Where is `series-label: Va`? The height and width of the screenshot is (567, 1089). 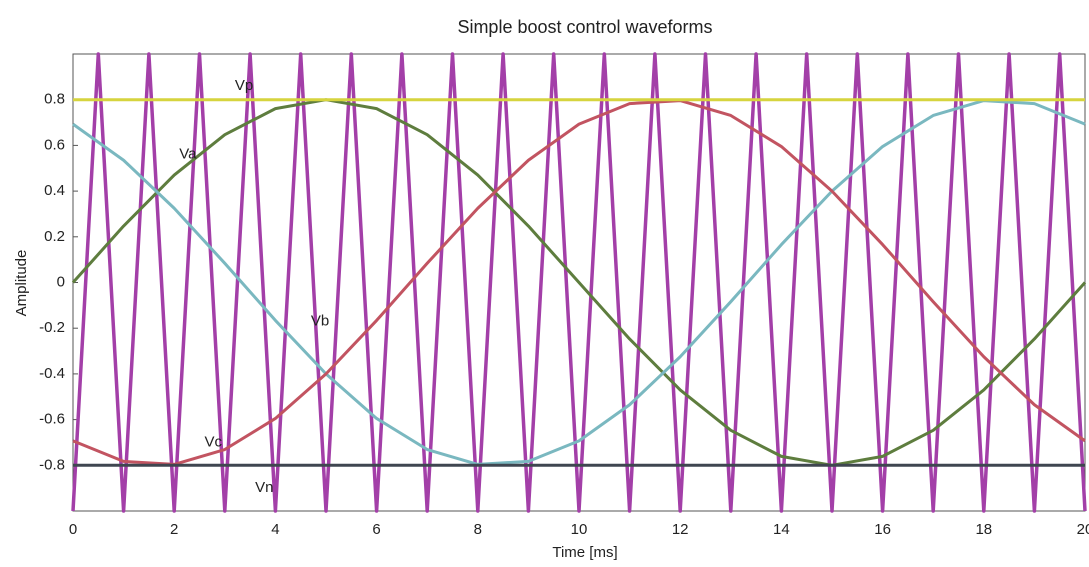 series-label: Va is located at coordinates (188, 154).